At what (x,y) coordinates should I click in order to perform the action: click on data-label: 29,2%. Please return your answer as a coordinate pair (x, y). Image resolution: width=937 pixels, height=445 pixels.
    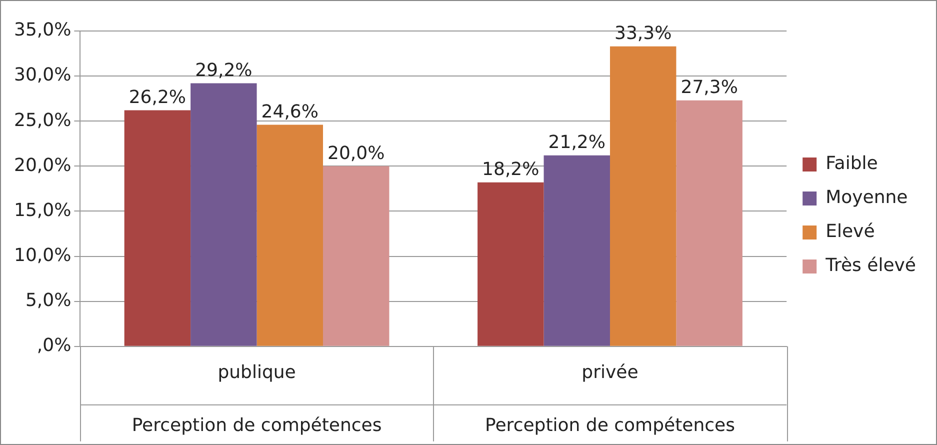
    Looking at the image, I should click on (223, 70).